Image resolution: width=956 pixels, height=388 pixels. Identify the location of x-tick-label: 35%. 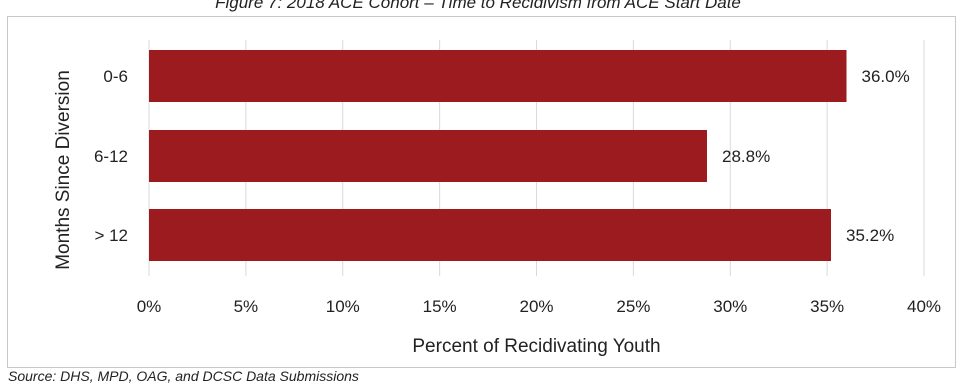
(827, 306).